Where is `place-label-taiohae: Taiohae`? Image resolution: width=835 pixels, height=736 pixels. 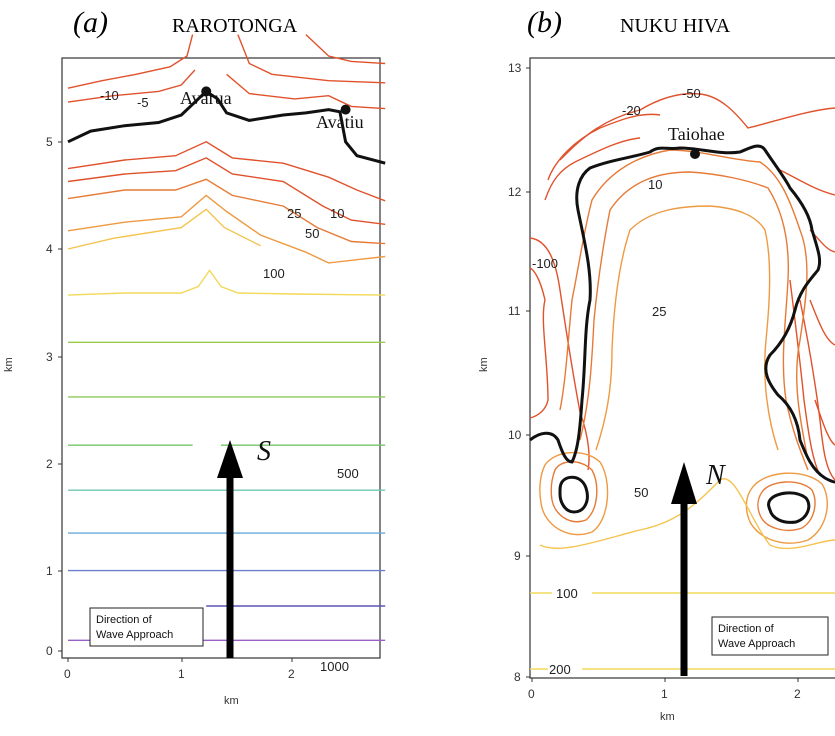 place-label-taiohae: Taiohae is located at coordinates (696, 134).